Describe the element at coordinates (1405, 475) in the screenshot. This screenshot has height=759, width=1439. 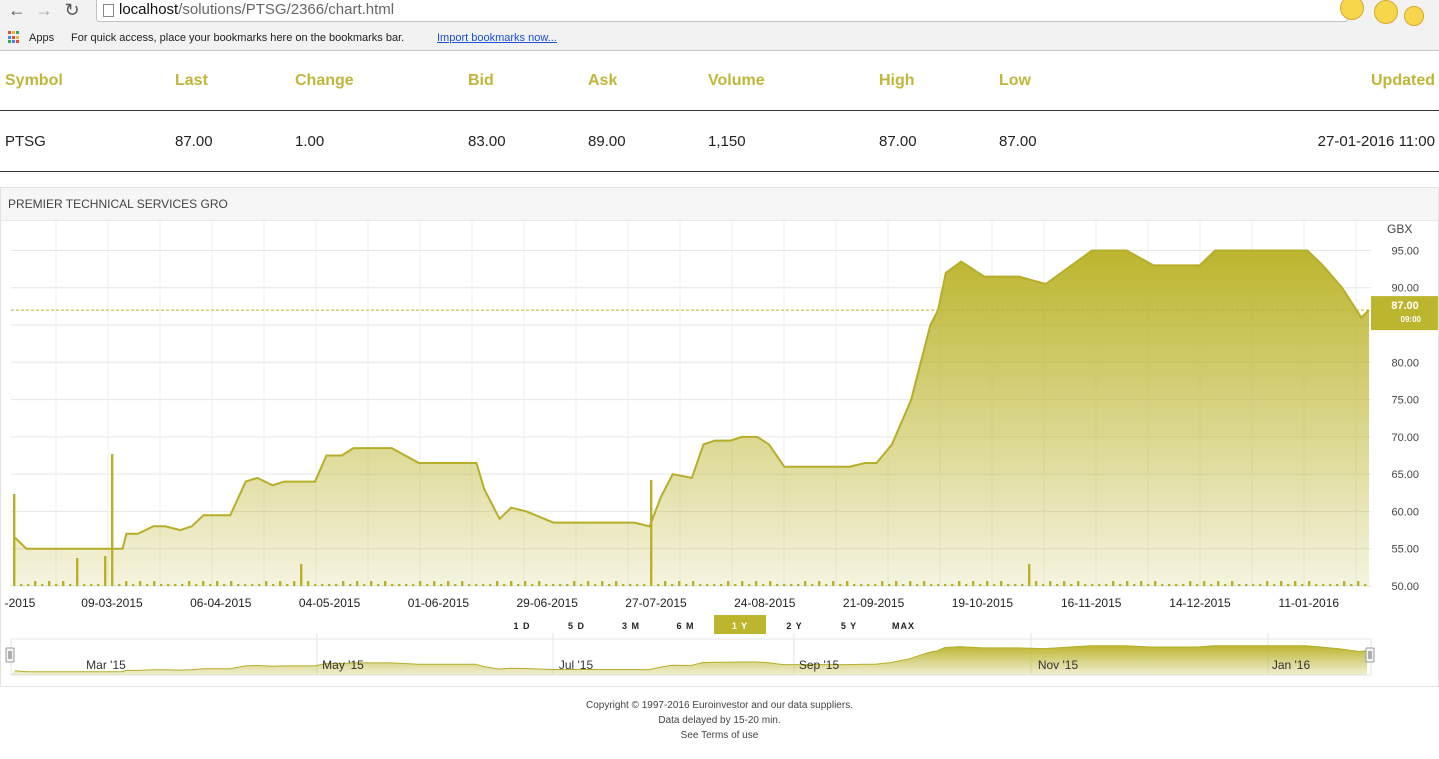
I see `y-tick-label: 65.00` at that location.